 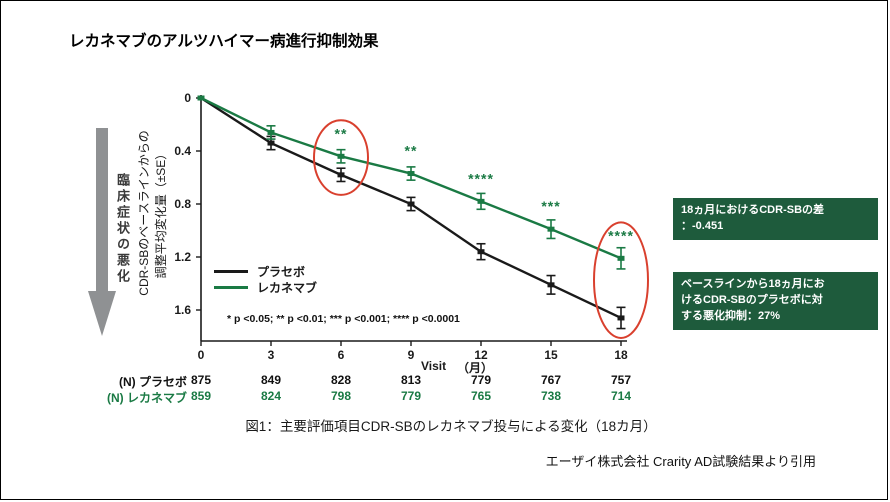 What do you see at coordinates (775, 219) in the screenshot?
I see `annotation-box-cdr-sb-diff: 18ヵ月におけるCDR-SBの差 ：-0.451` at bounding box center [775, 219].